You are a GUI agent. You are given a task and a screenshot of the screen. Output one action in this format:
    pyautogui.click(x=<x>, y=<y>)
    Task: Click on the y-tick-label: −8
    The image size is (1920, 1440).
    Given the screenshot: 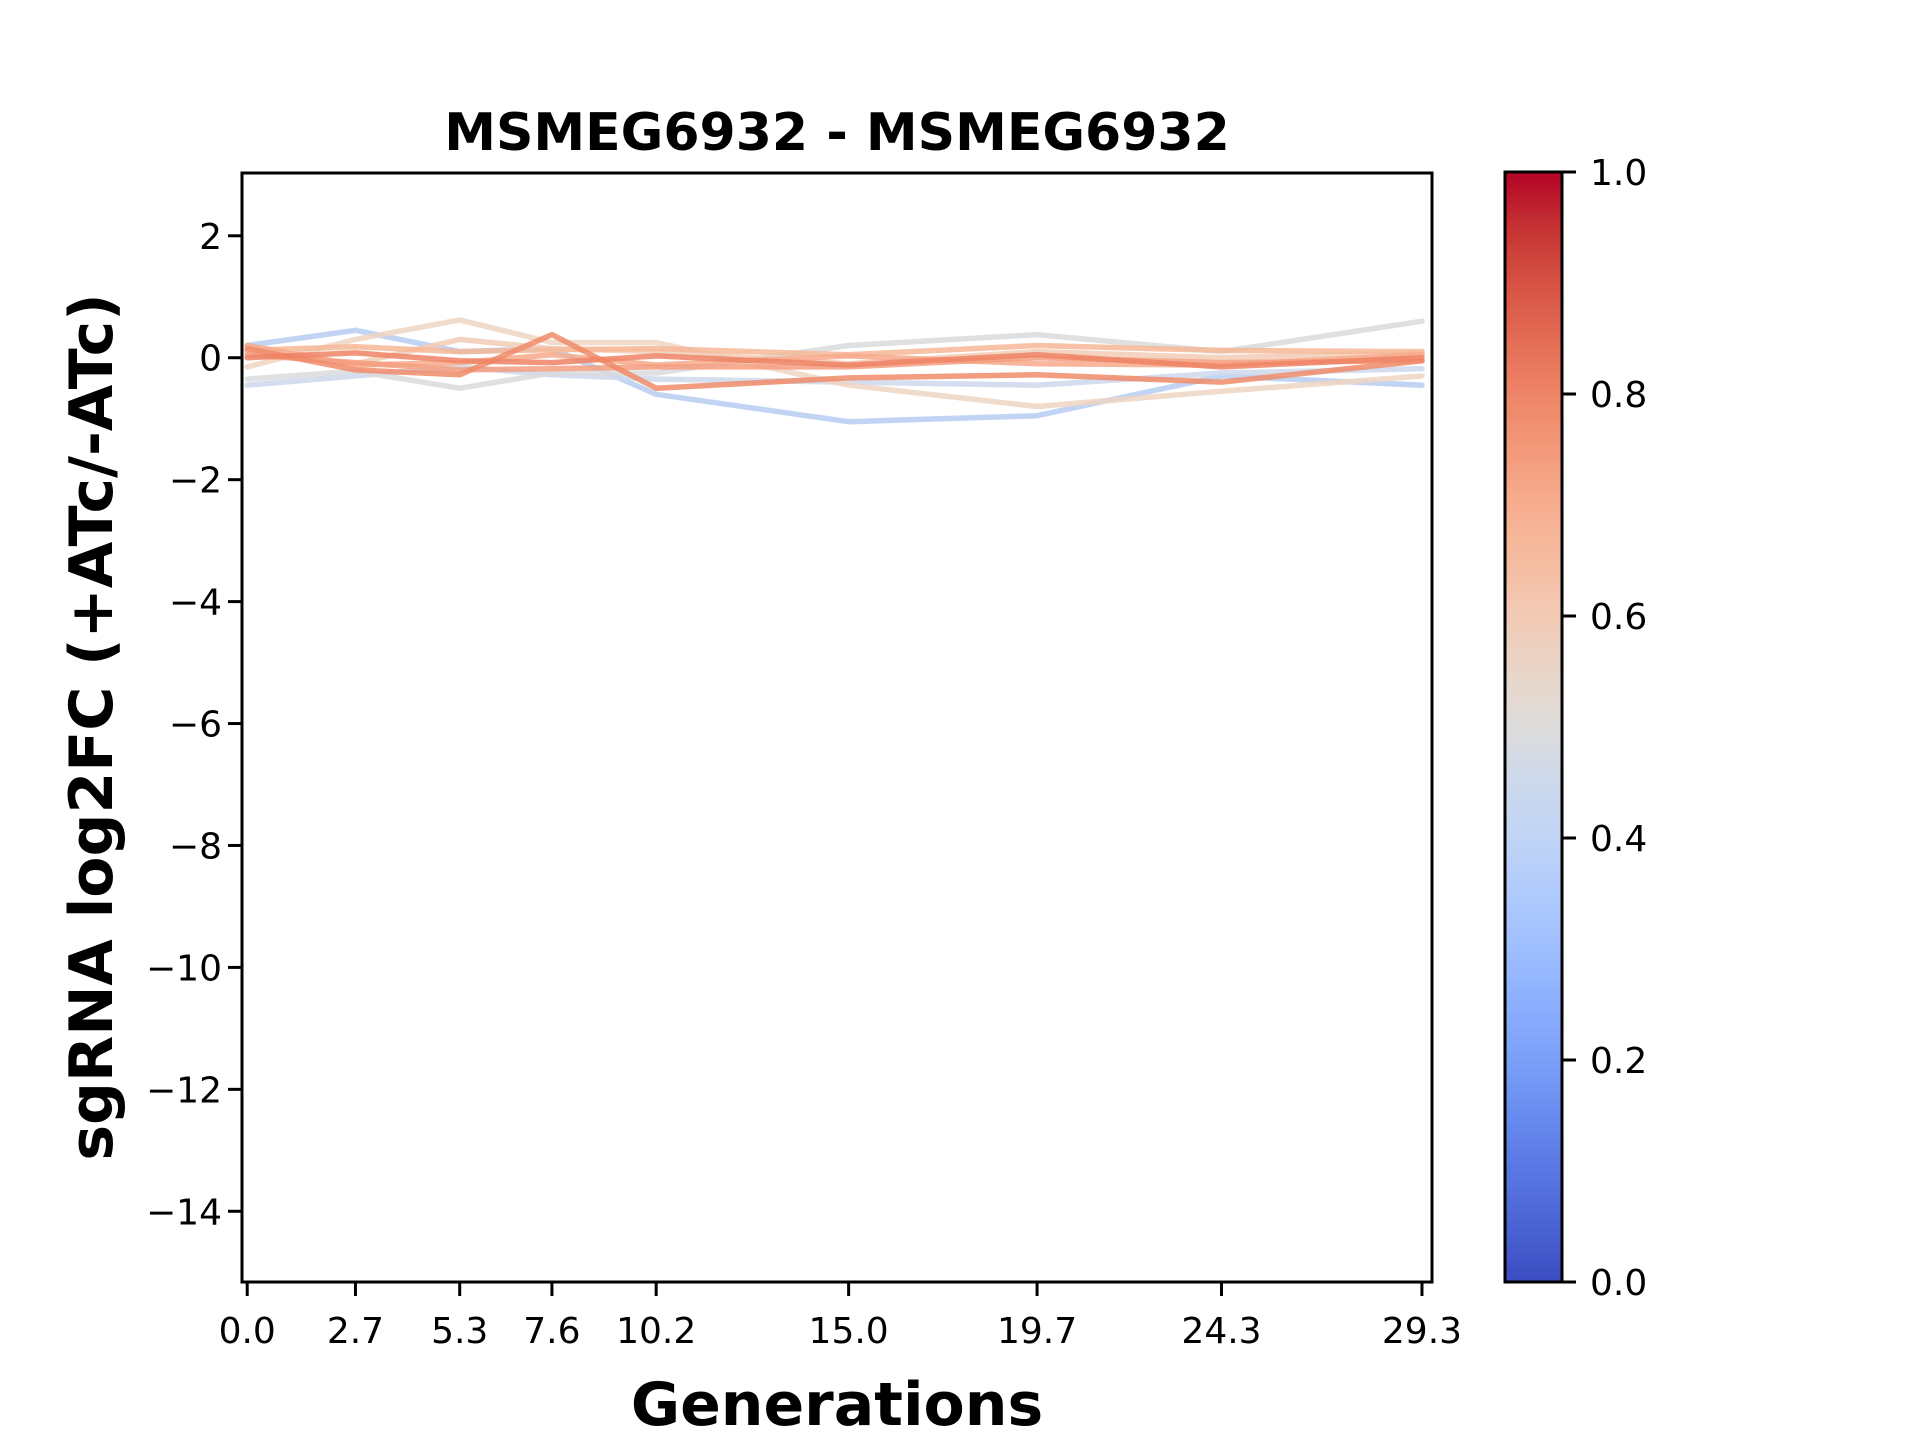 What is the action you would take?
    pyautogui.click(x=195, y=846)
    